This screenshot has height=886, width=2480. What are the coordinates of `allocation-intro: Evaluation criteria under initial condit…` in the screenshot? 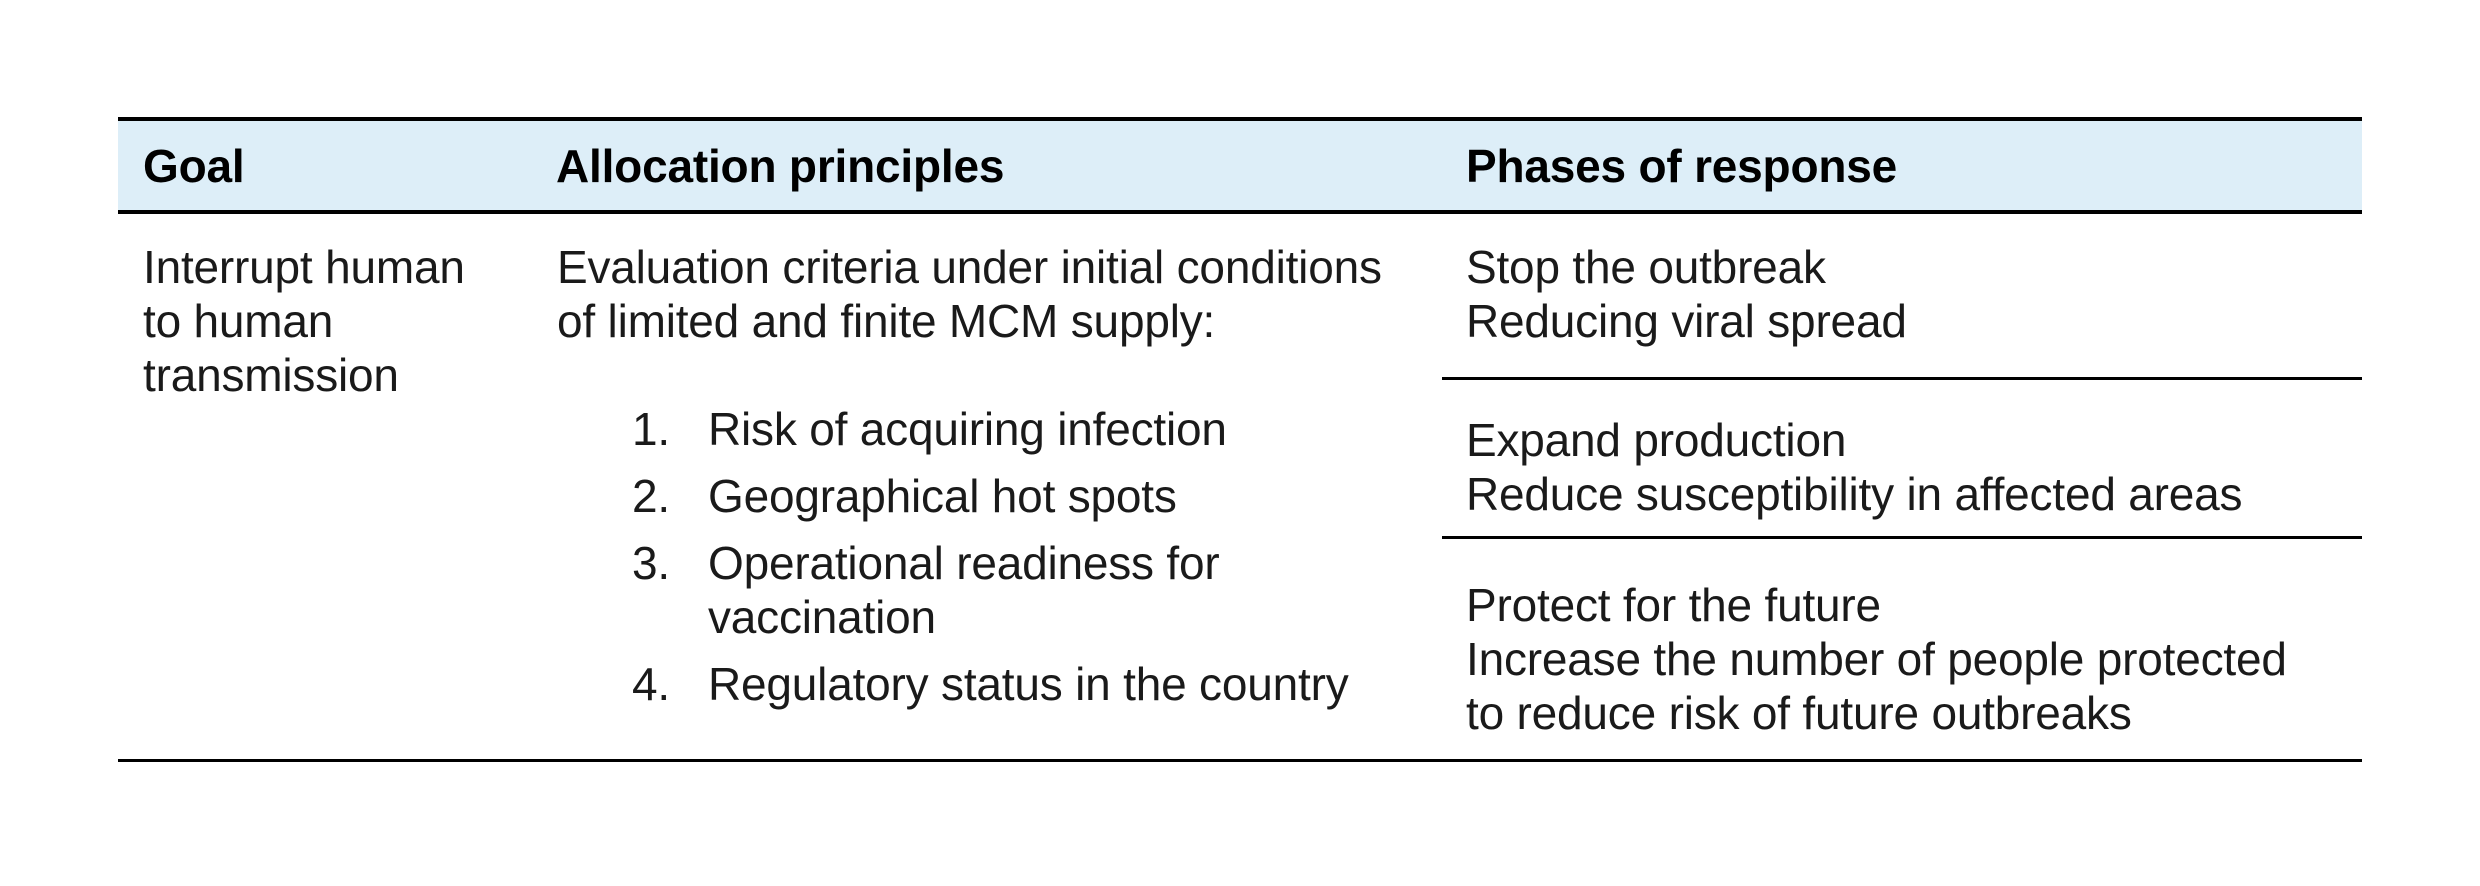 It's located at (992, 294).